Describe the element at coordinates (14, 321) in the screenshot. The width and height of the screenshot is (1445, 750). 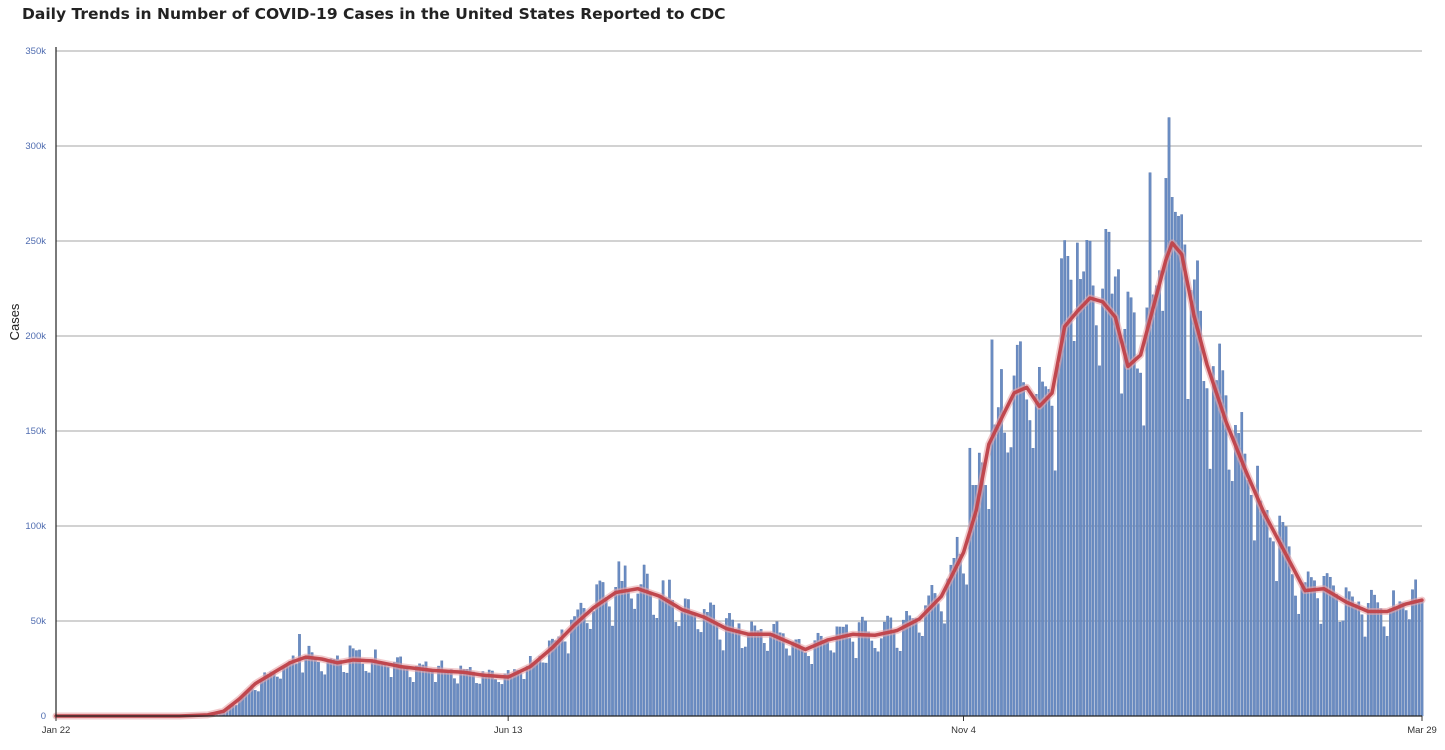
I see `y-axis-title: Cases` at that location.